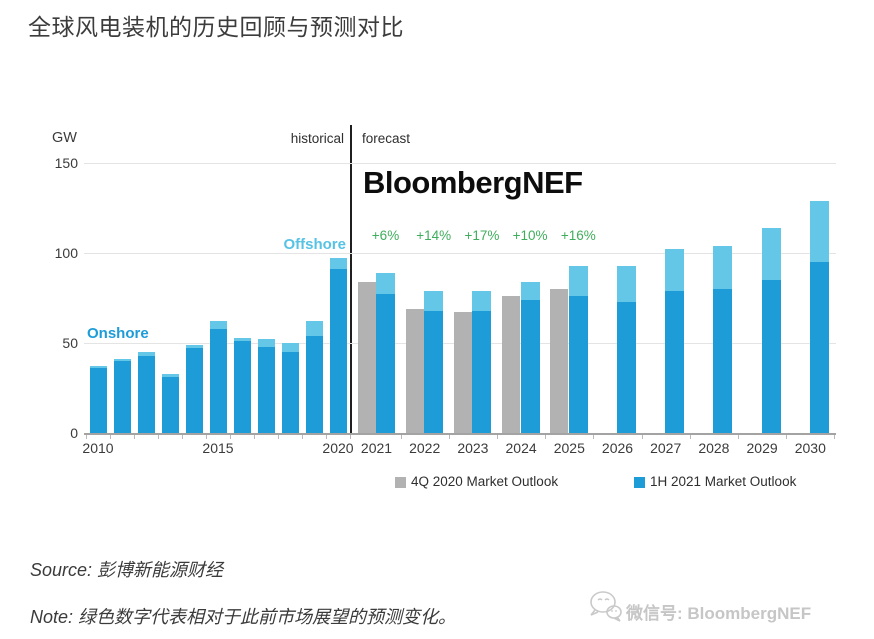 Image resolution: width=874 pixels, height=639 pixels. Describe the element at coordinates (338, 448) in the screenshot. I see `x-label-2020: 2020` at that location.